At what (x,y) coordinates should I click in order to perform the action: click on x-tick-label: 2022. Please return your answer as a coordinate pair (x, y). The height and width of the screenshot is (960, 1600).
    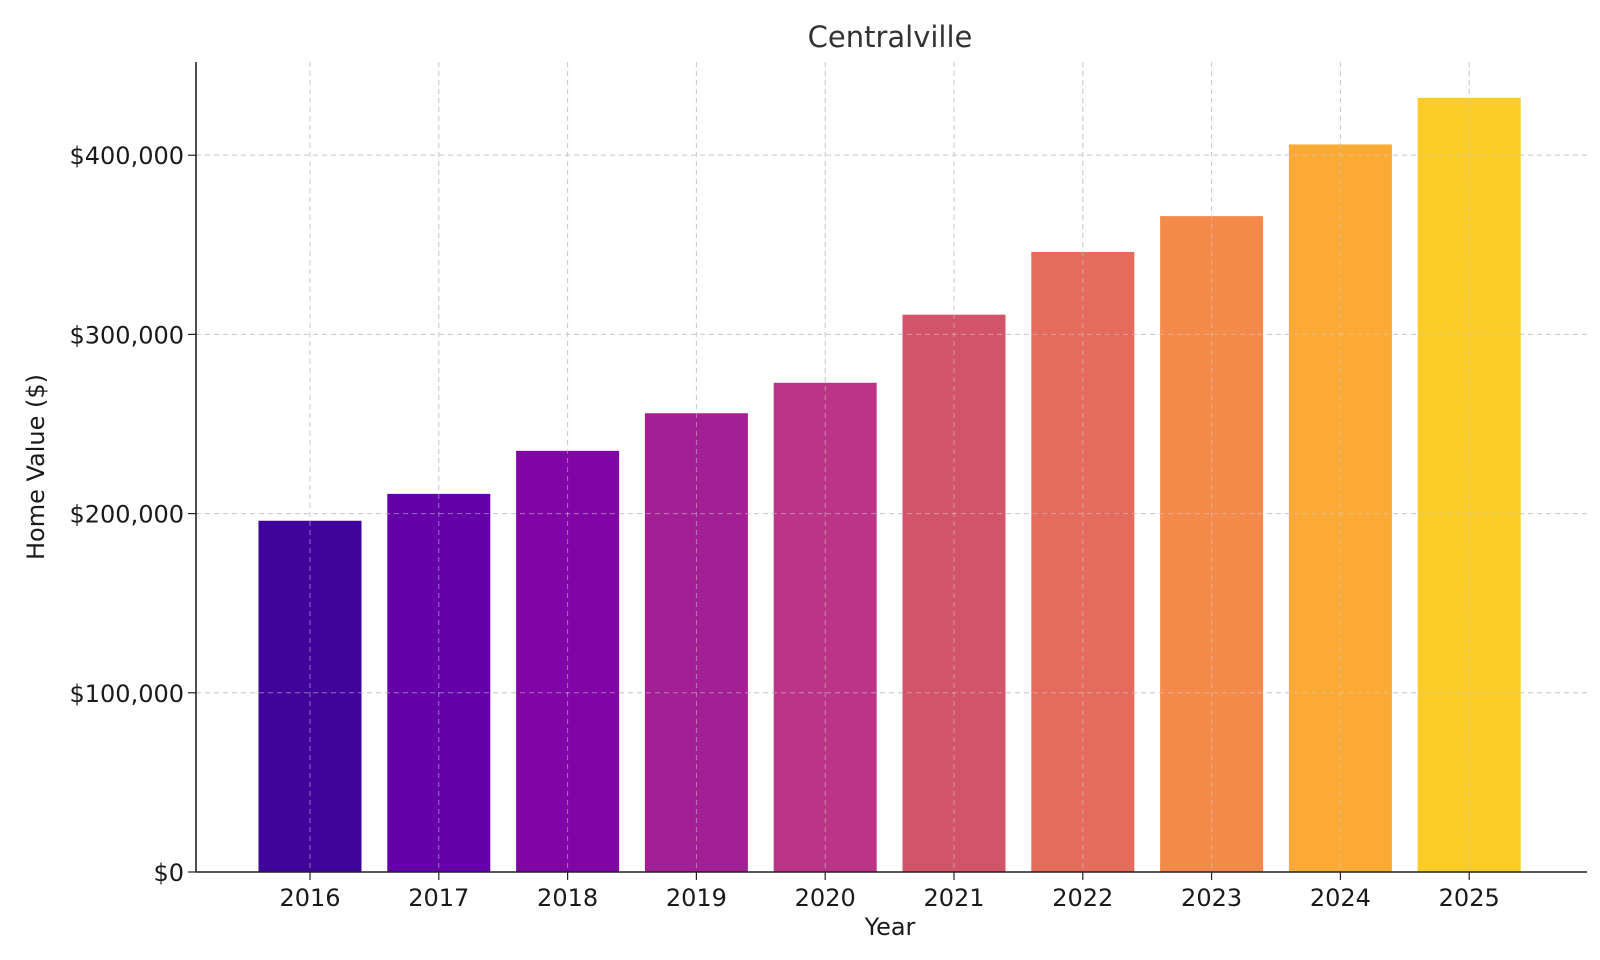
    Looking at the image, I should click on (1082, 898).